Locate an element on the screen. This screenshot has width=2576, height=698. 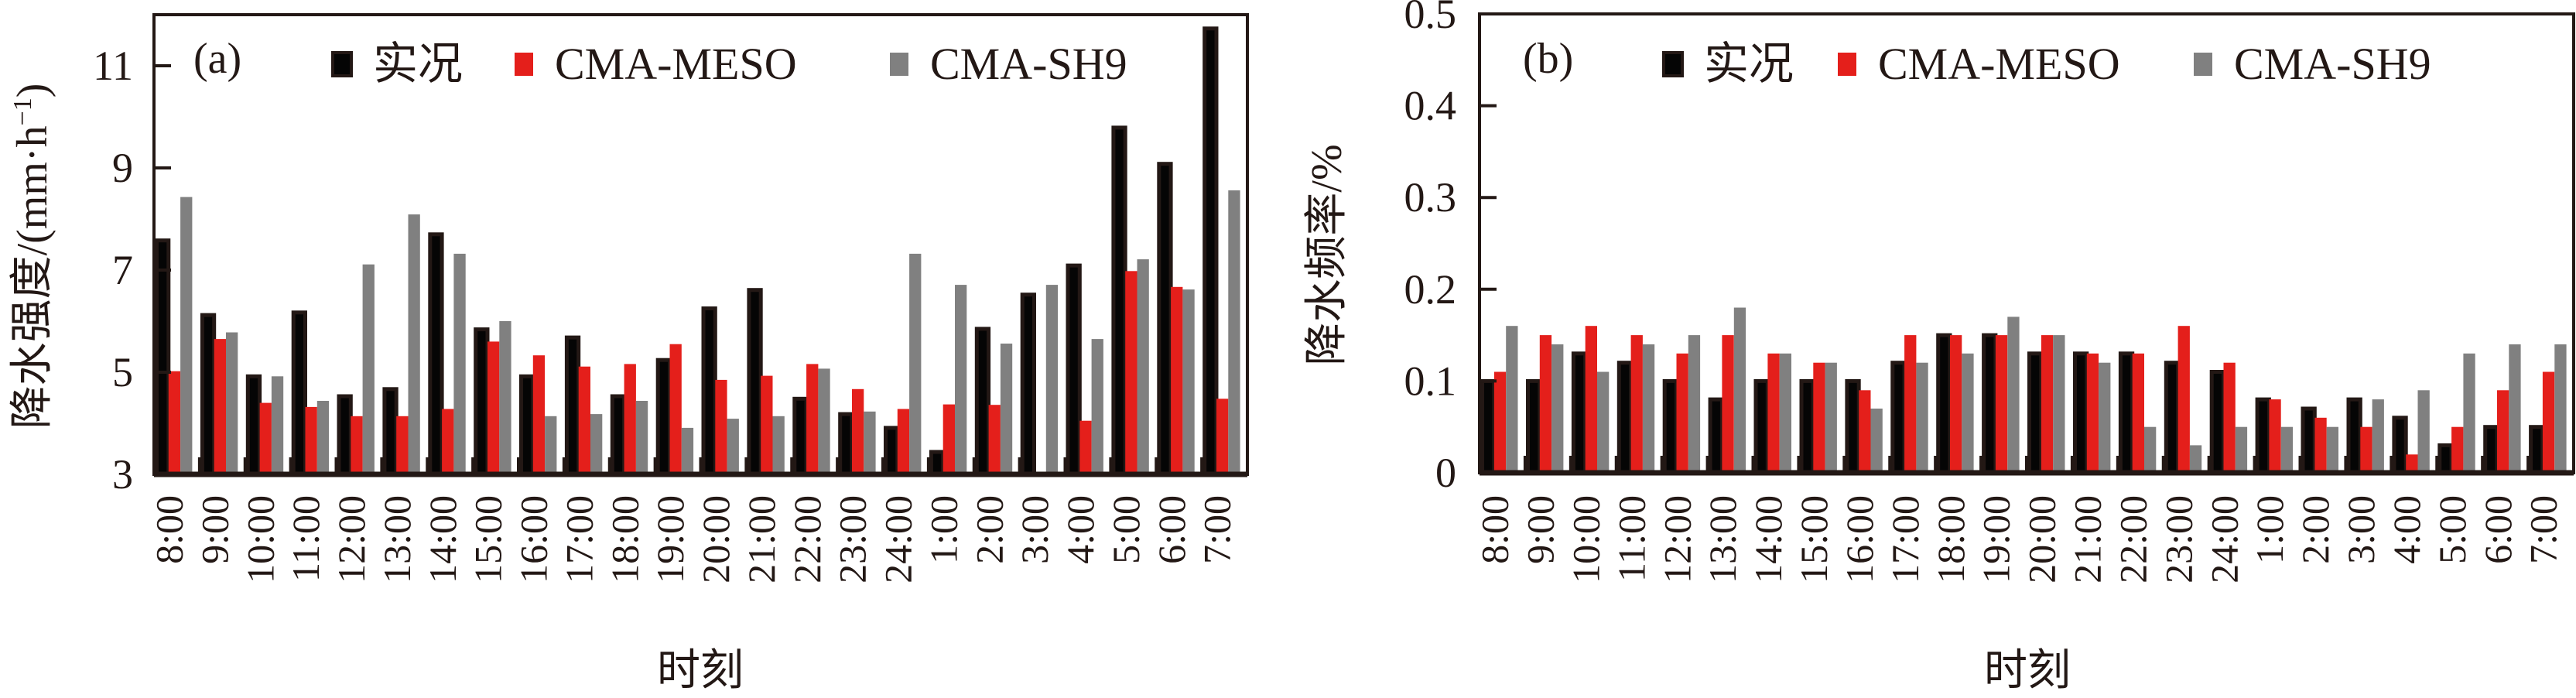
y-tick-label: 5 is located at coordinates (123, 372).